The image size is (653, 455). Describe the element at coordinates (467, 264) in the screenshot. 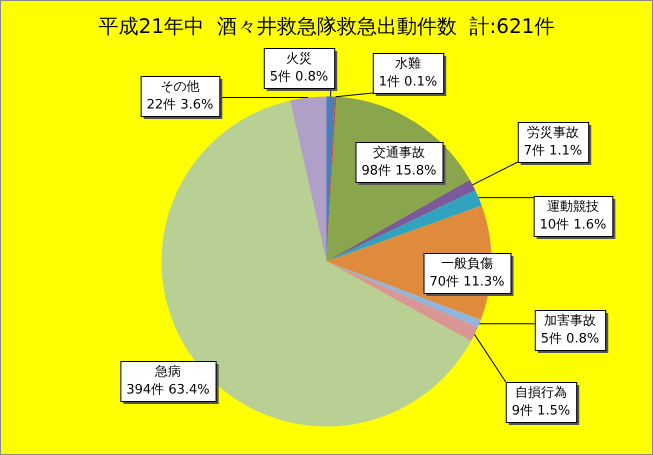

I see `slice-label: 一般負傷` at that location.